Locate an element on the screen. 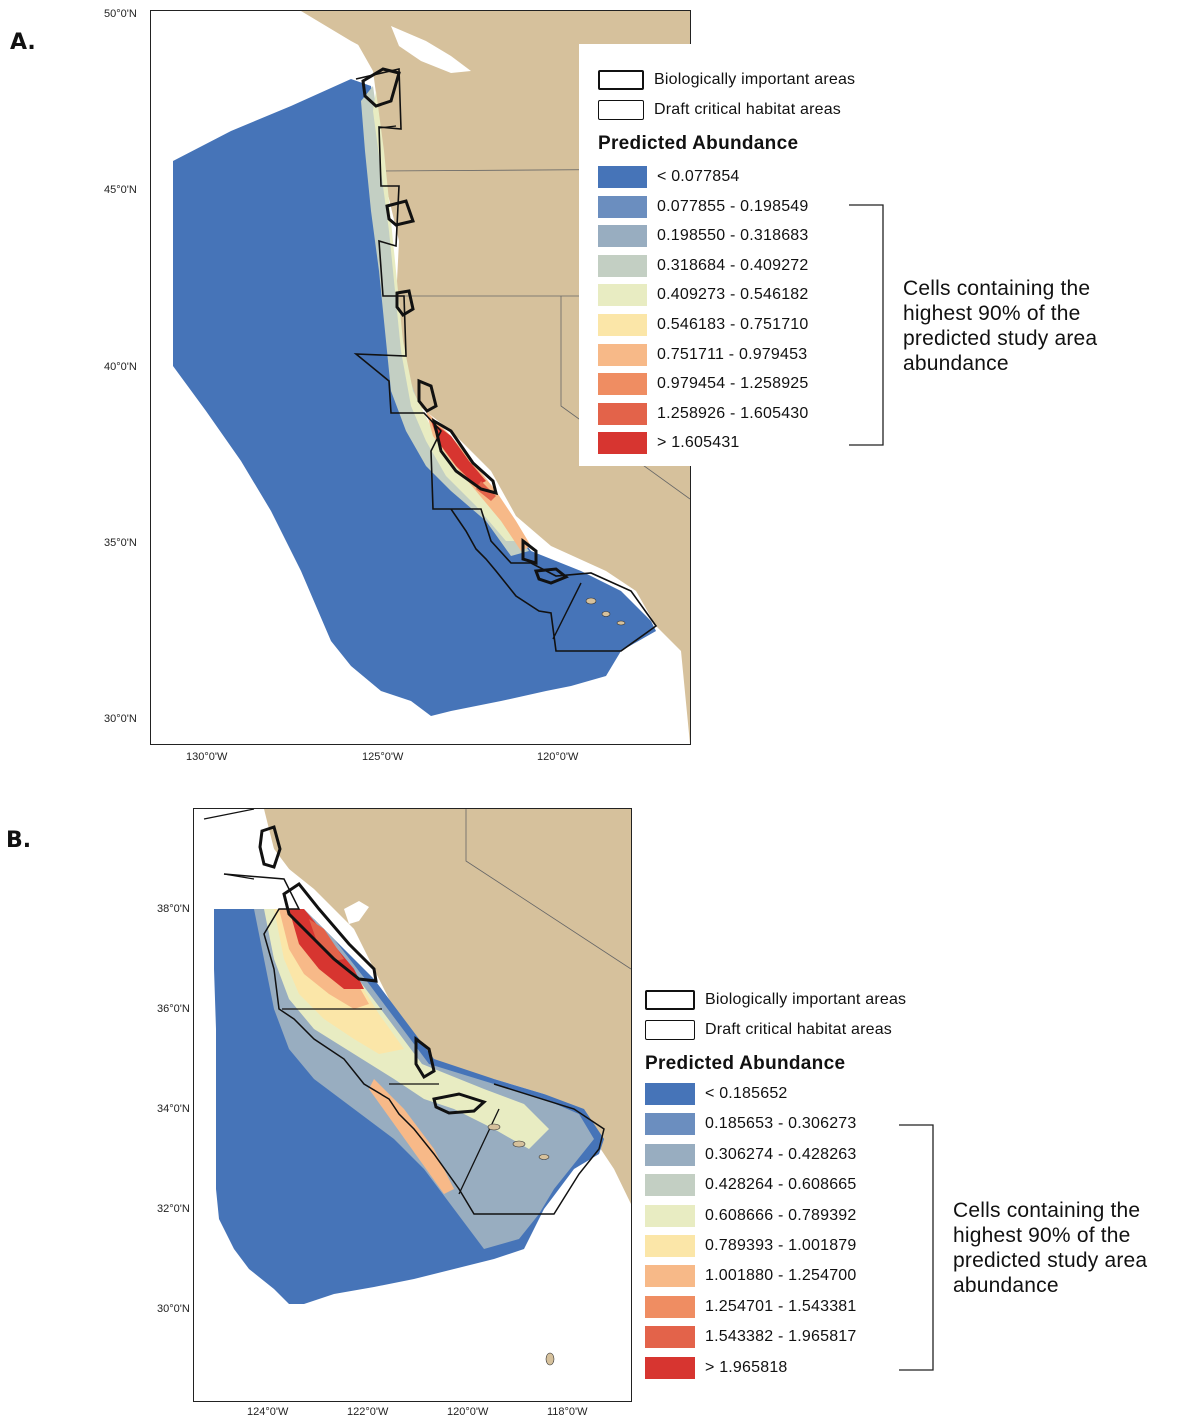 The height and width of the screenshot is (1418, 1195). legend-dch-swatch is located at coordinates (621, 110).